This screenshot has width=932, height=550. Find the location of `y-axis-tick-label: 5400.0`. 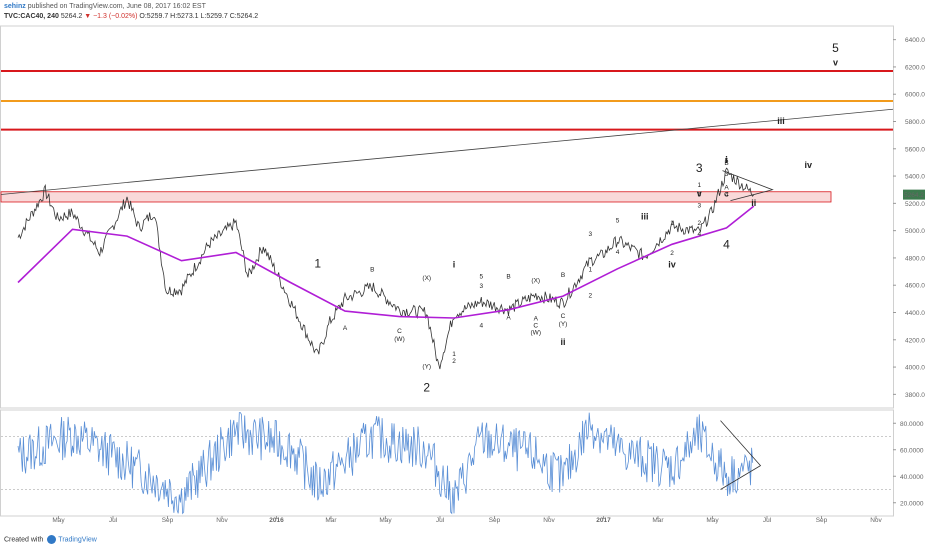

y-axis-tick-label: 5400.0 is located at coordinates (915, 177).